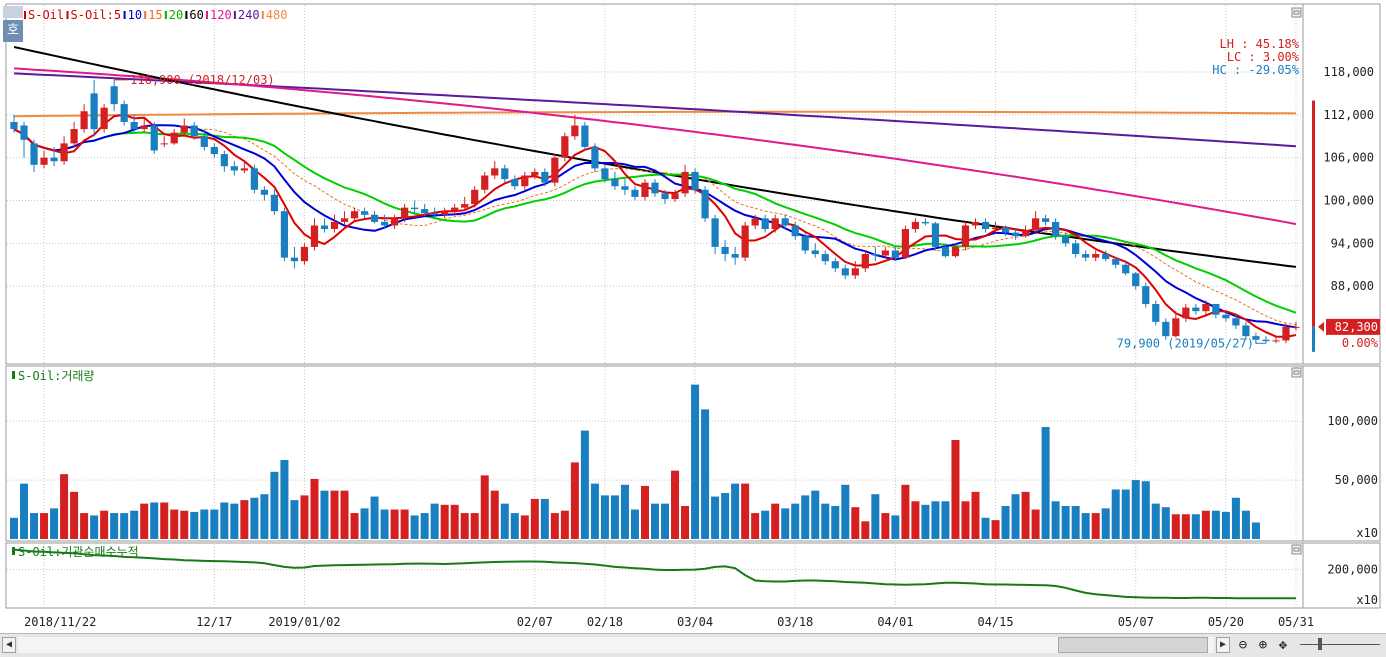  Describe the element at coordinates (616, 645) in the screenshot. I see `scroll-track` at that location.